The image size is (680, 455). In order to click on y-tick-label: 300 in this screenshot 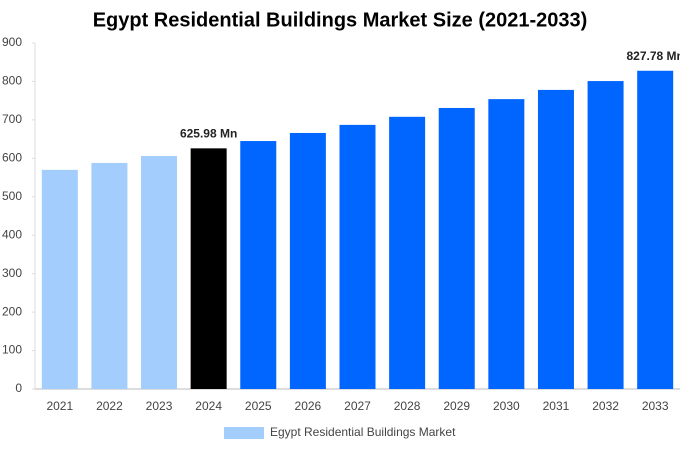, I will do `click(12, 273)`.